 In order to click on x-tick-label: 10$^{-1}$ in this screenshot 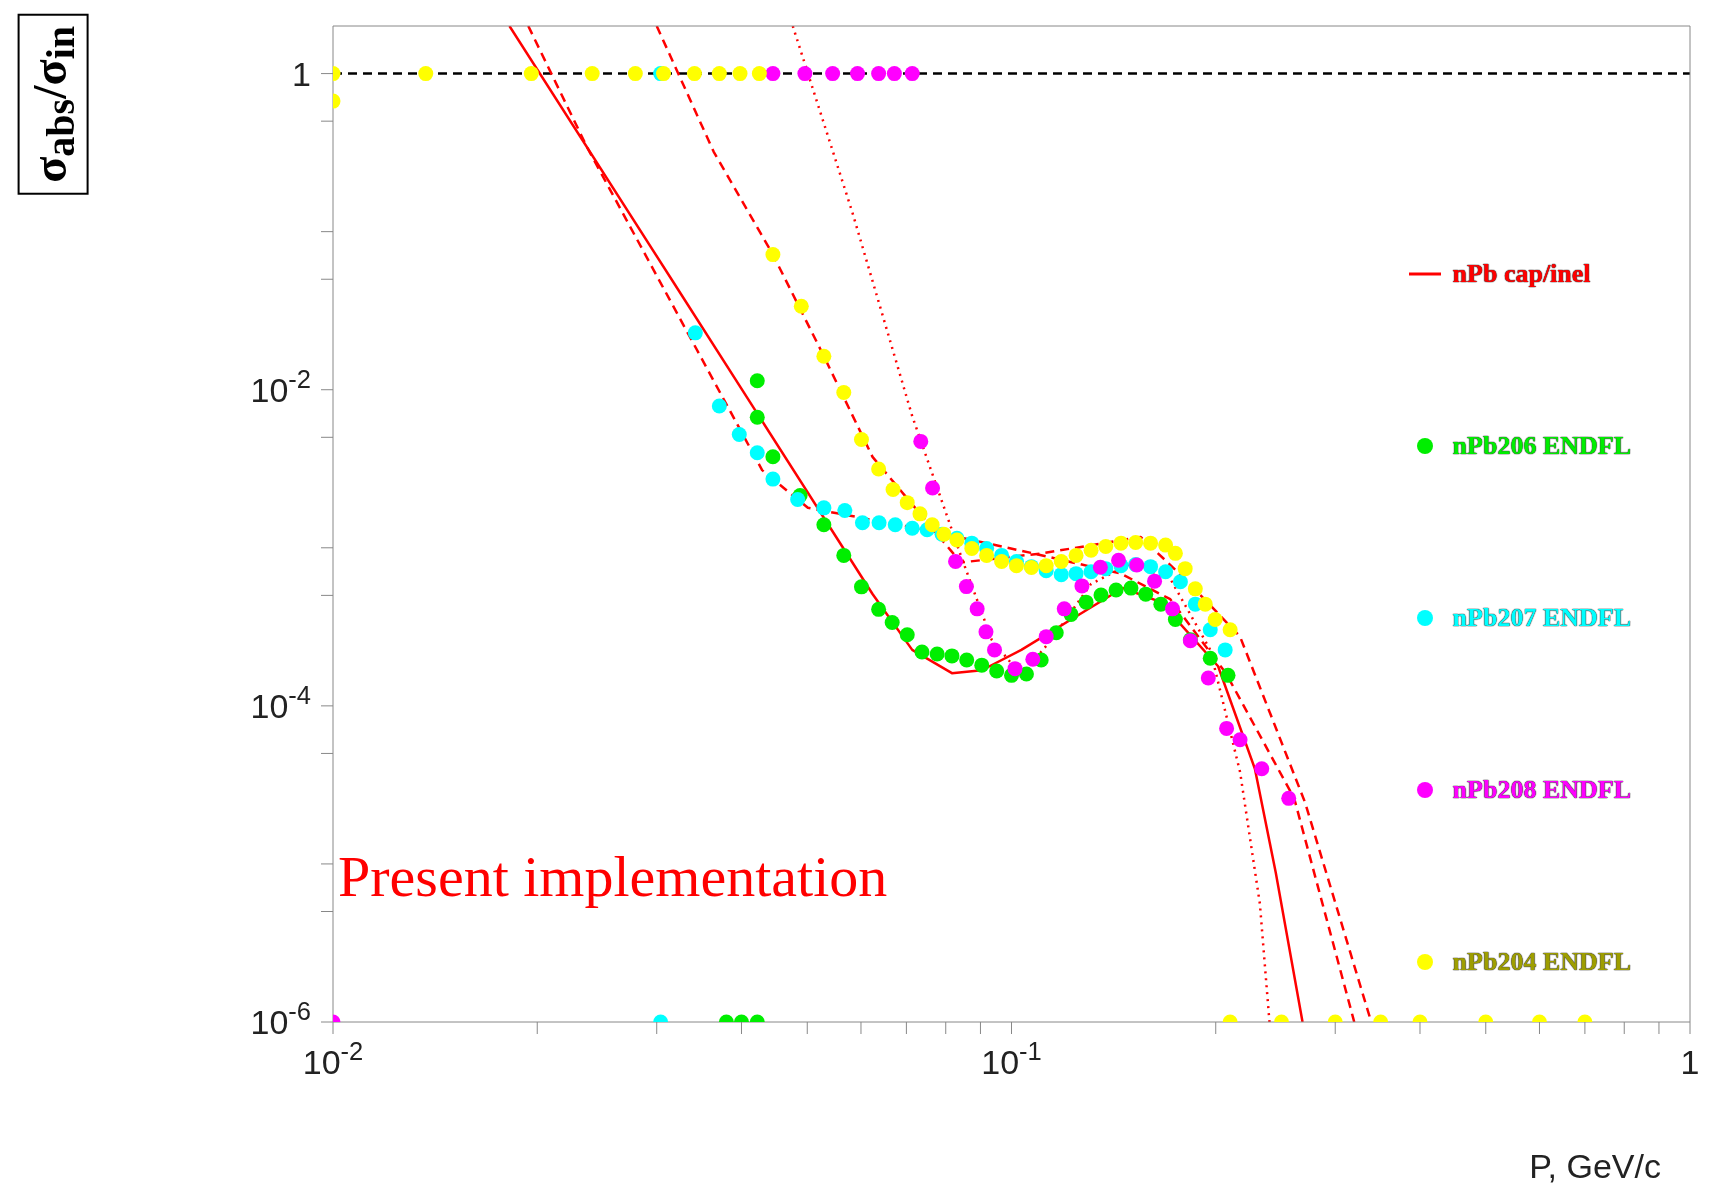, I will do `click(1011, 1059)`.